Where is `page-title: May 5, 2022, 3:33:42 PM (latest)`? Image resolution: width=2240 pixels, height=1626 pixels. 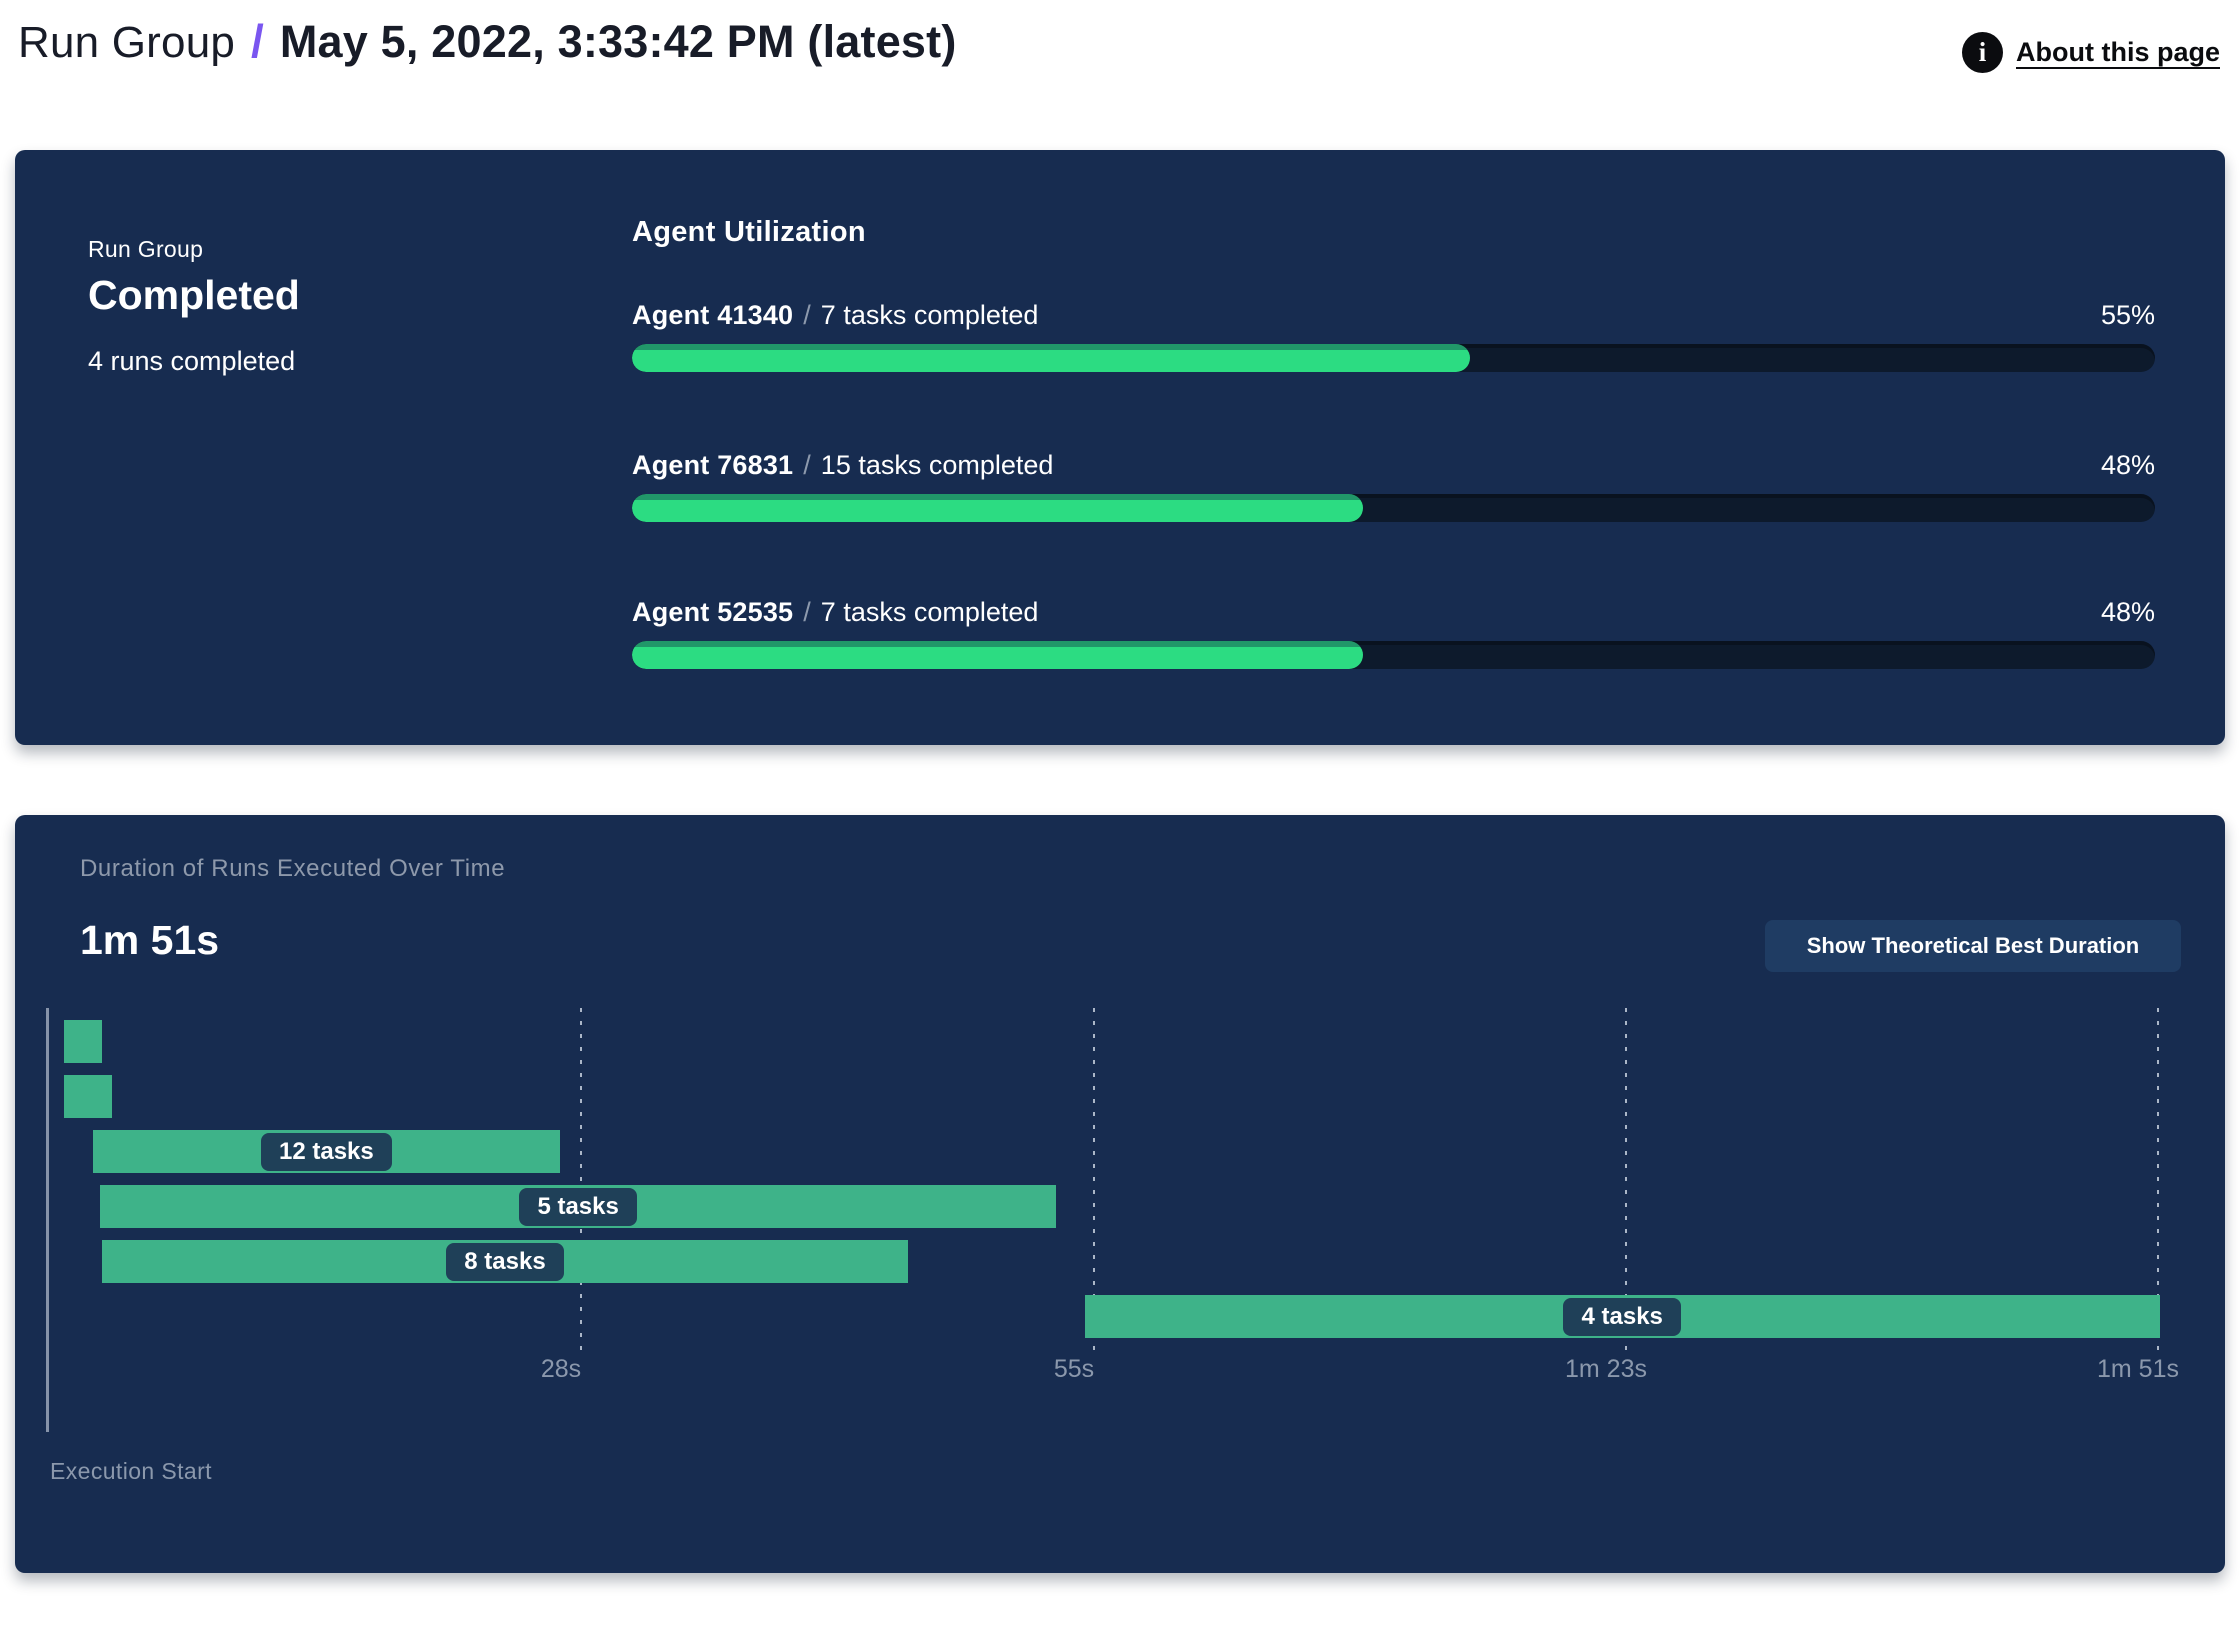
page-title: May 5, 2022, 3:33:42 PM (latest) is located at coordinates (618, 41).